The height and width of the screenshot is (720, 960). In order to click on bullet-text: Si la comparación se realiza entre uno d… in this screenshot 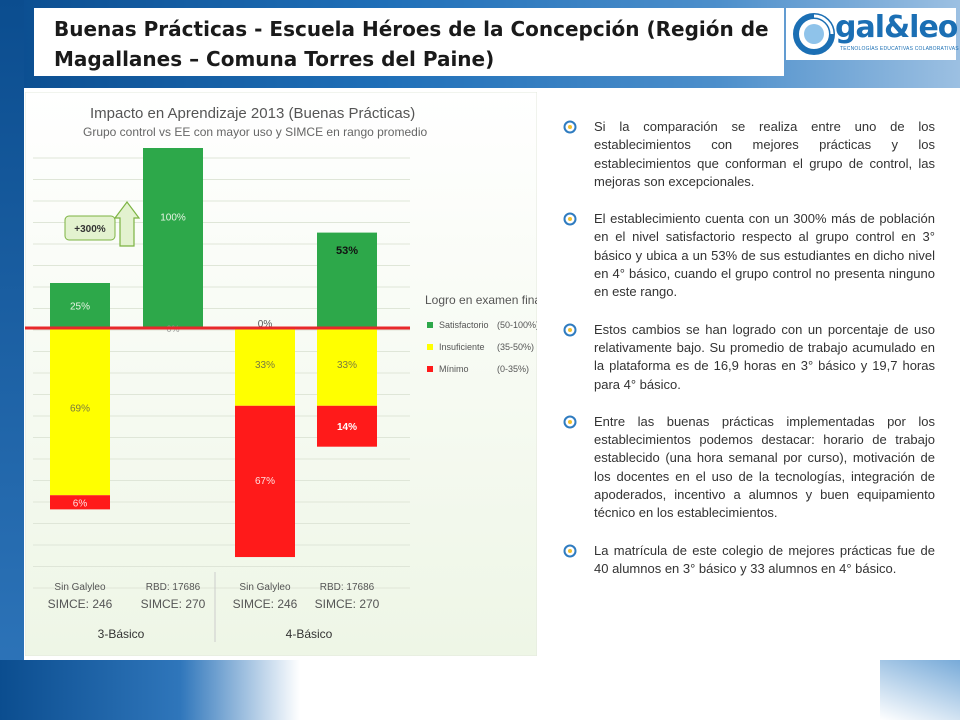, I will do `click(764, 154)`.